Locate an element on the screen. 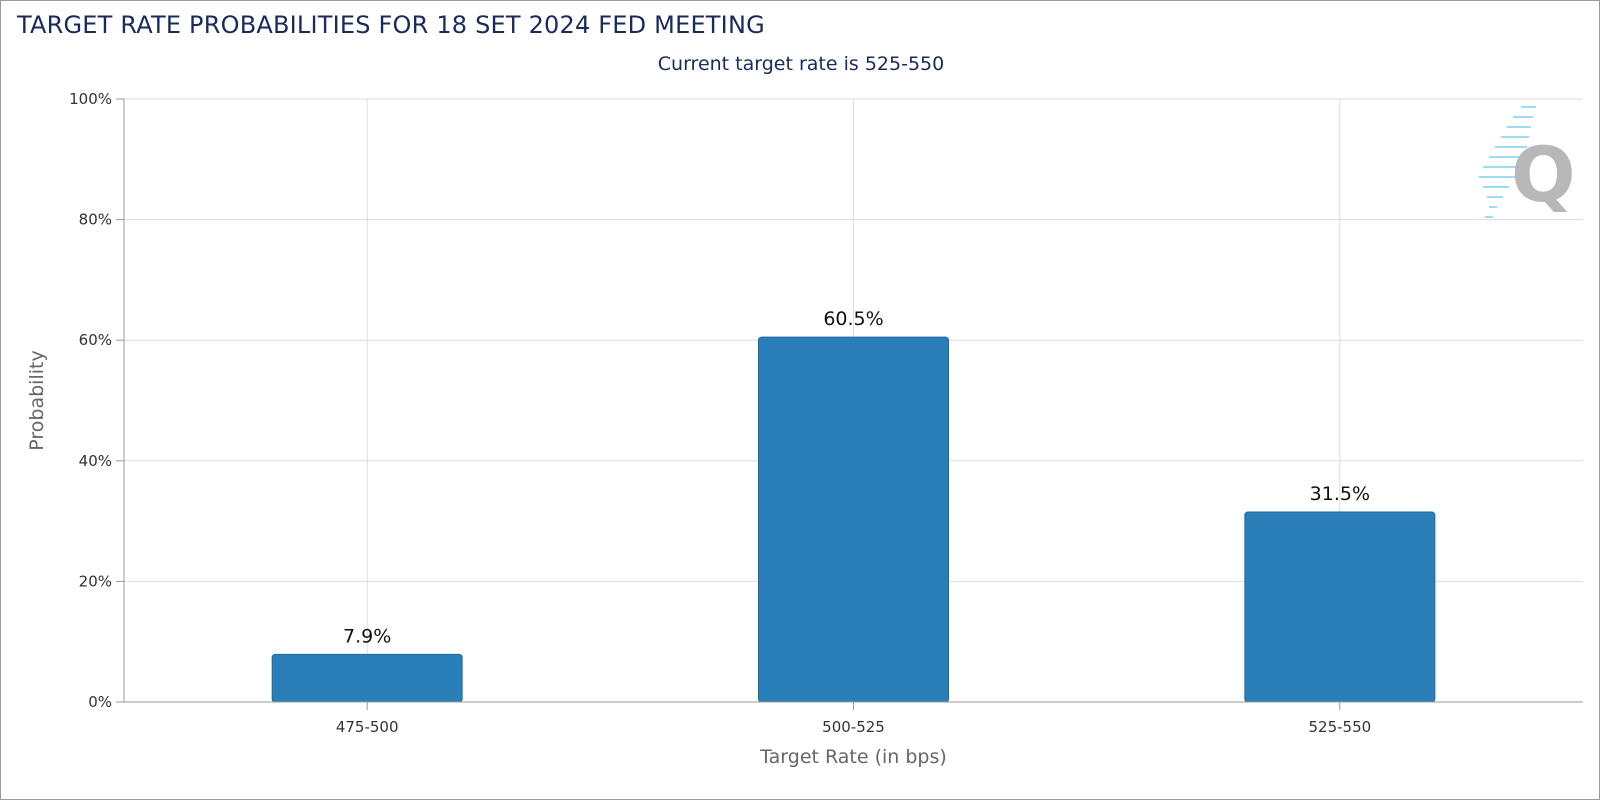 This screenshot has height=801, width=1600. x-axis-ticks: 475-500 500-525 525-550 is located at coordinates (853, 719).